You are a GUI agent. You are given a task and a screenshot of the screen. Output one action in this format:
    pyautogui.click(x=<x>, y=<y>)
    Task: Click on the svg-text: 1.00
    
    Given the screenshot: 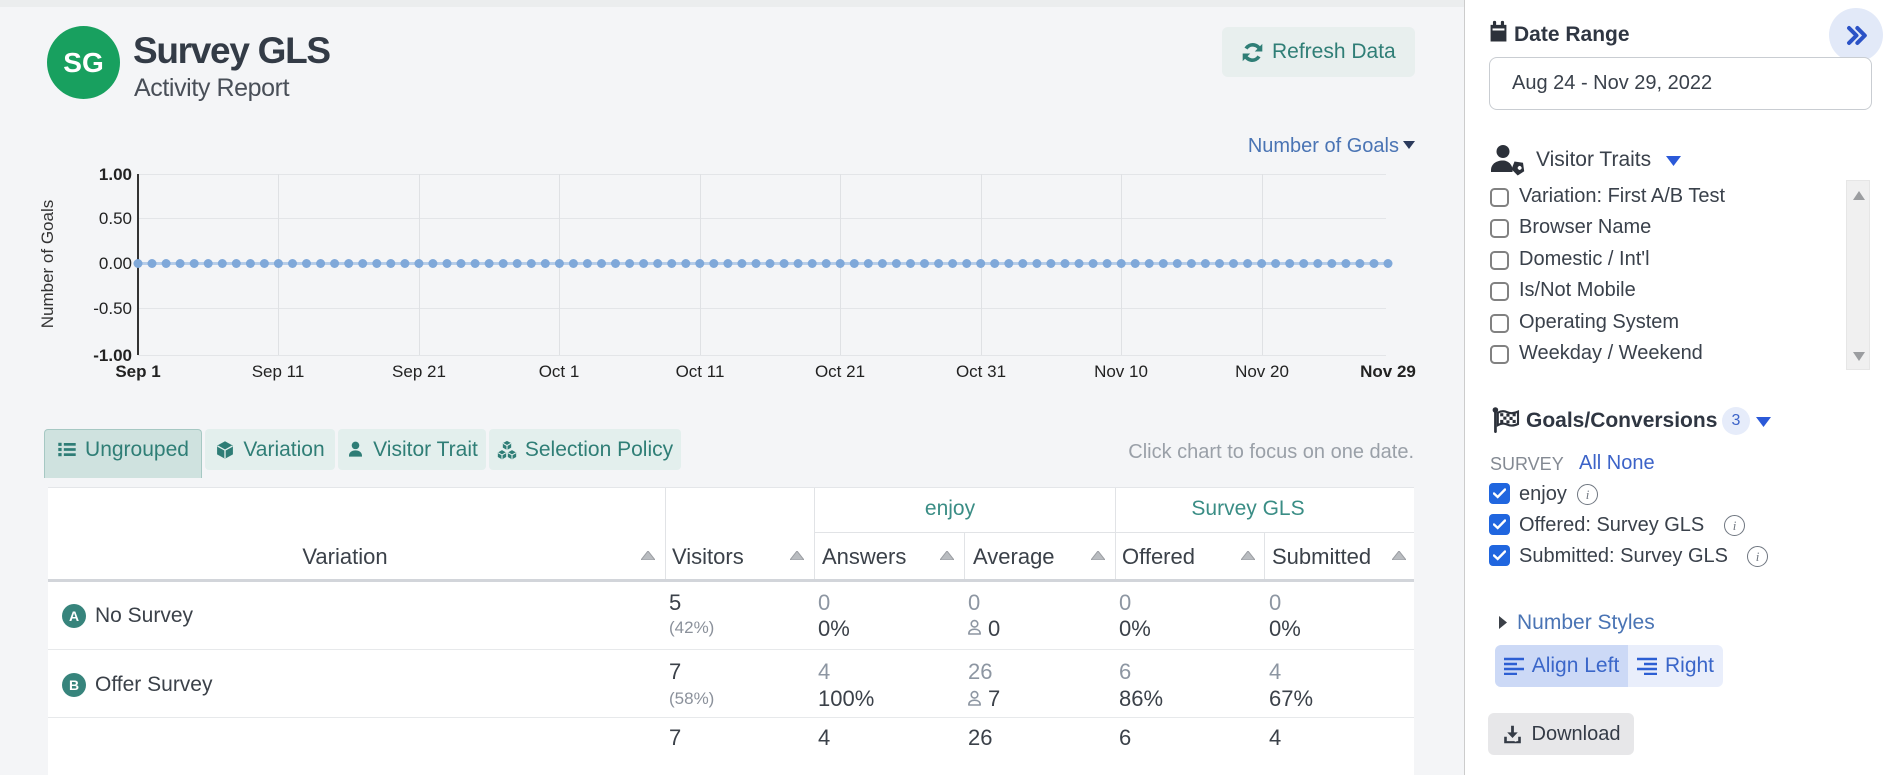 What is the action you would take?
    pyautogui.click(x=115, y=174)
    